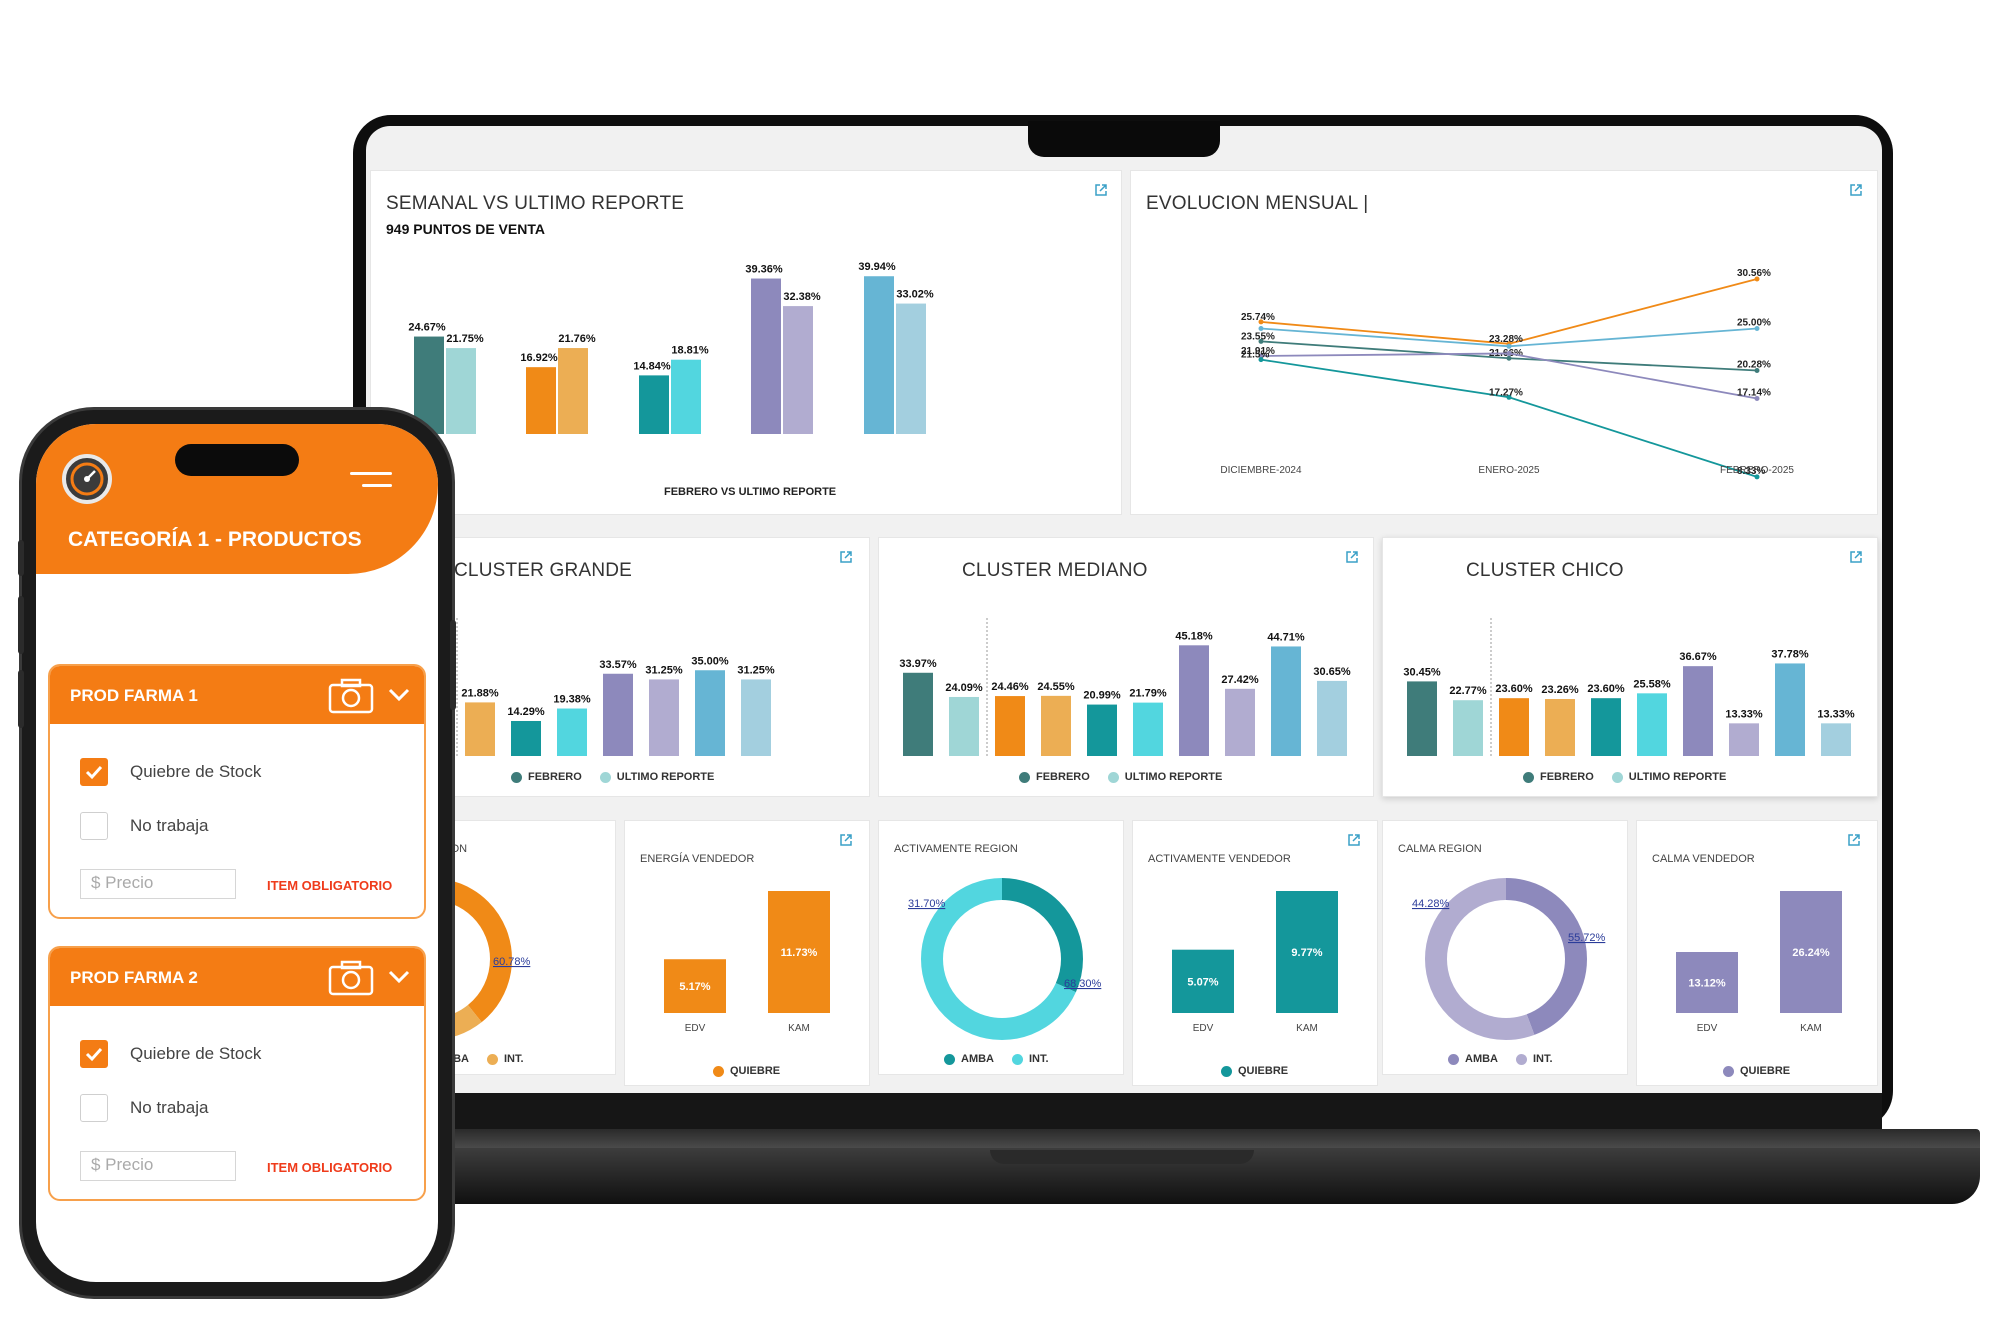 Image resolution: width=2000 pixels, height=1333 pixels. I want to click on cluster-chico-legend: FEBRERO ULTIMO REPORTE, so click(1624, 777).